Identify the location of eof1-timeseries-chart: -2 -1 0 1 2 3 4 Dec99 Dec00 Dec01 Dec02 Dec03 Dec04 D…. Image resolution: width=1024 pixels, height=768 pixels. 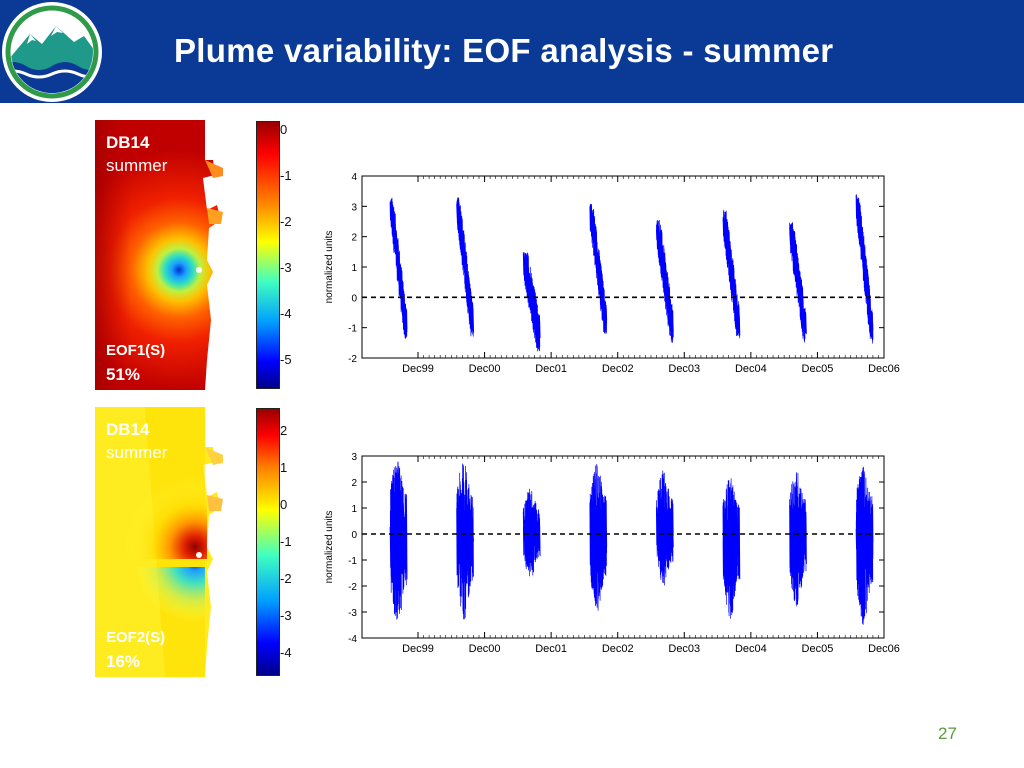
(612, 273).